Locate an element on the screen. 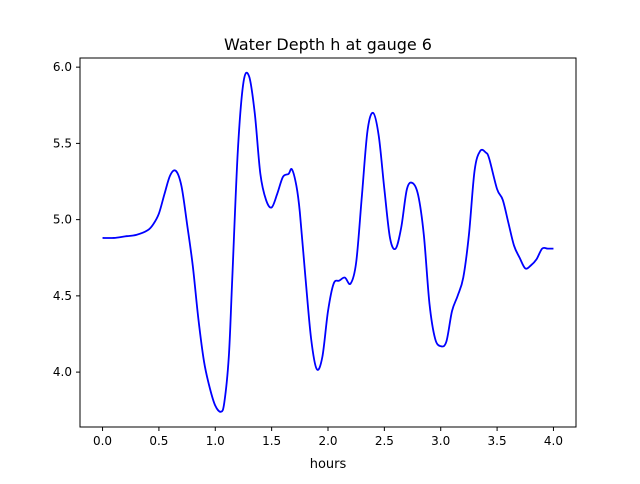 The image size is (640, 484). x-tick-label: 0.5 is located at coordinates (158, 441).